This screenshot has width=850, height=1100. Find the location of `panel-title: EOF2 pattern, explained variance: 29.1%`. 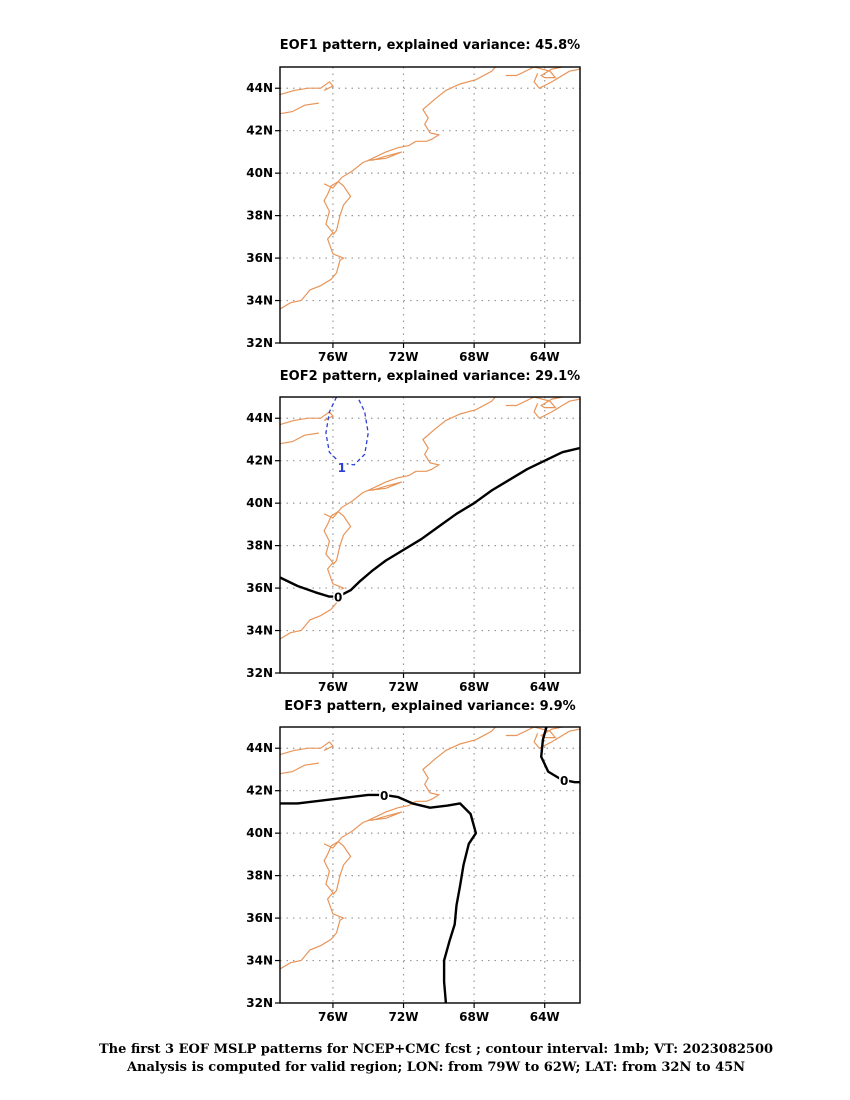

panel-title: EOF2 pattern, explained variance: 29.1% is located at coordinates (430, 376).